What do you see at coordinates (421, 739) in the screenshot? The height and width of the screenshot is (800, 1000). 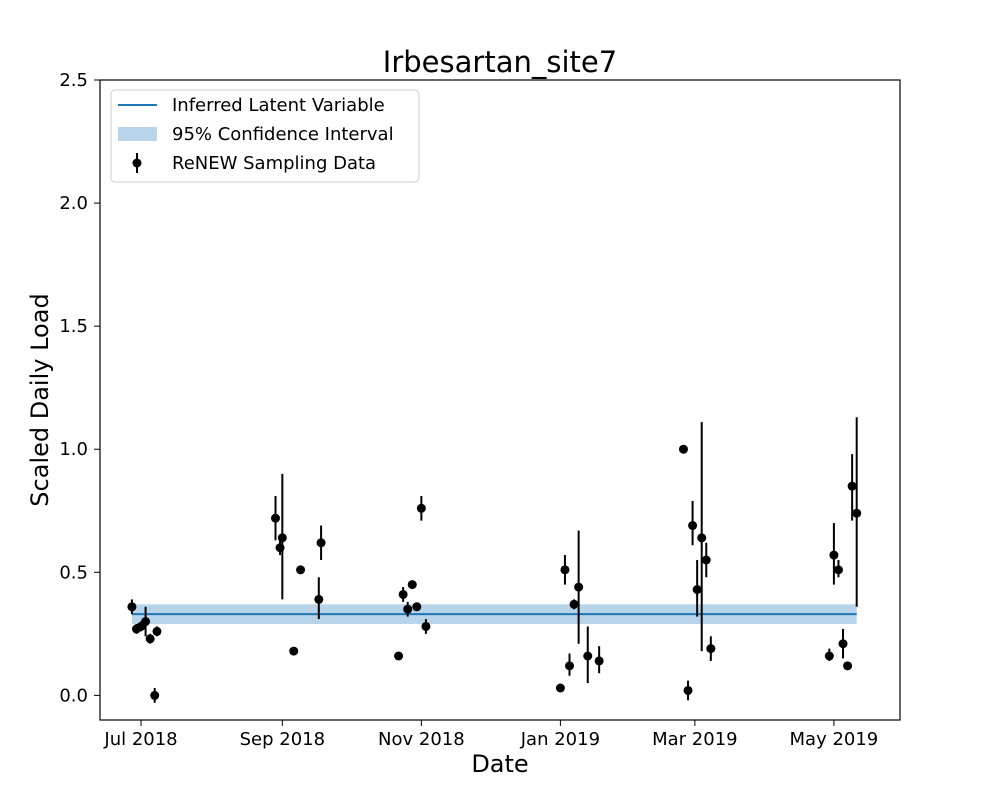 I see `x-tick-label: Nov 2018` at bounding box center [421, 739].